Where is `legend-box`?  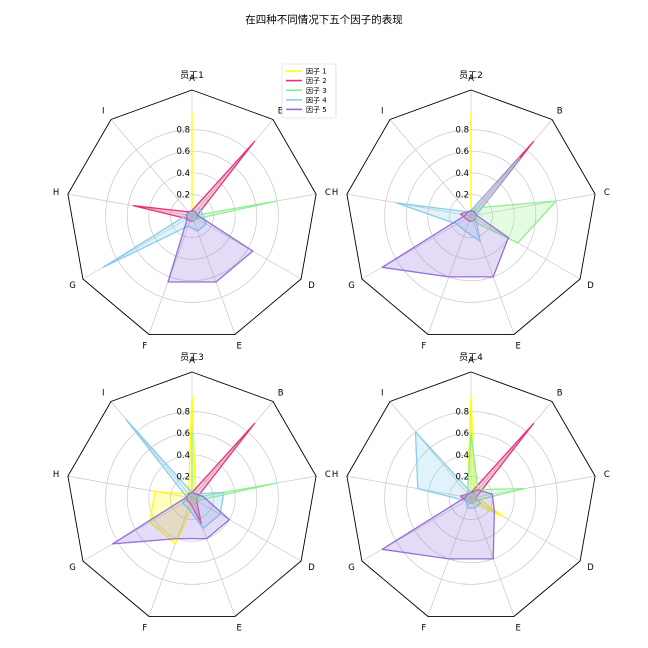 legend-box is located at coordinates (309, 91).